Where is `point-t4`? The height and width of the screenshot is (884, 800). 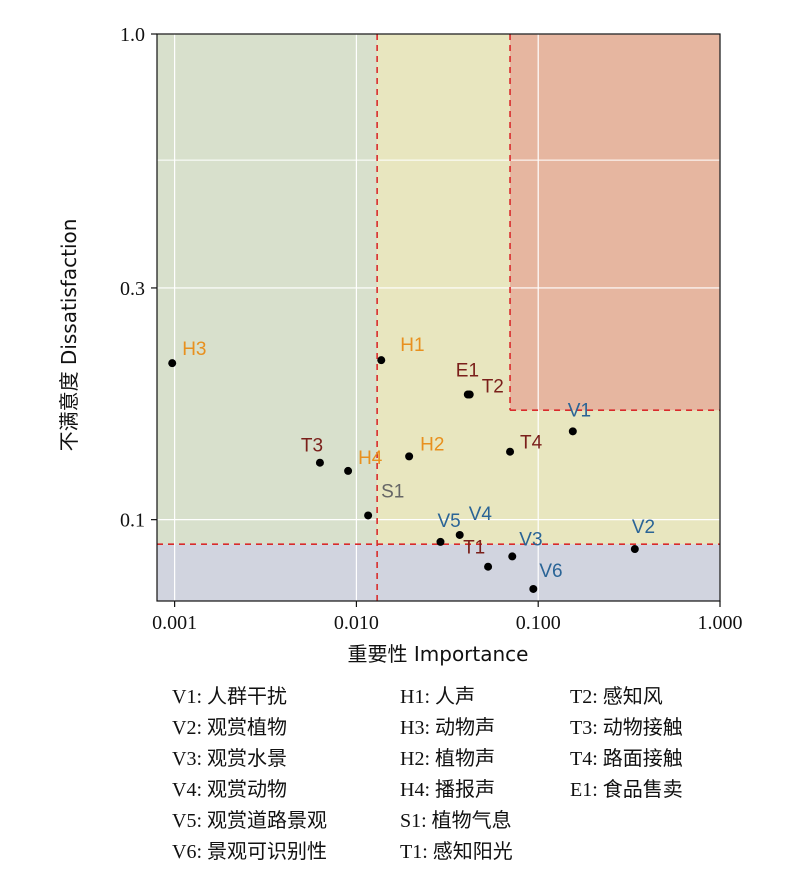 point-t4 is located at coordinates (510, 451).